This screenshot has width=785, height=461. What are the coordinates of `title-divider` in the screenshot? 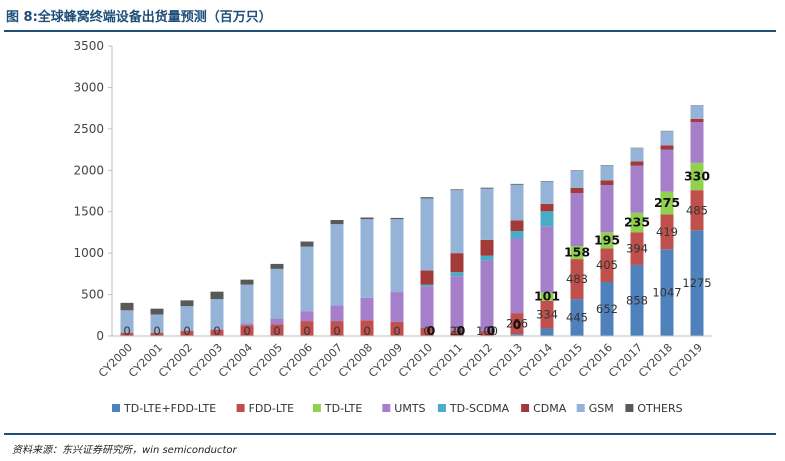 It's located at (390, 31).